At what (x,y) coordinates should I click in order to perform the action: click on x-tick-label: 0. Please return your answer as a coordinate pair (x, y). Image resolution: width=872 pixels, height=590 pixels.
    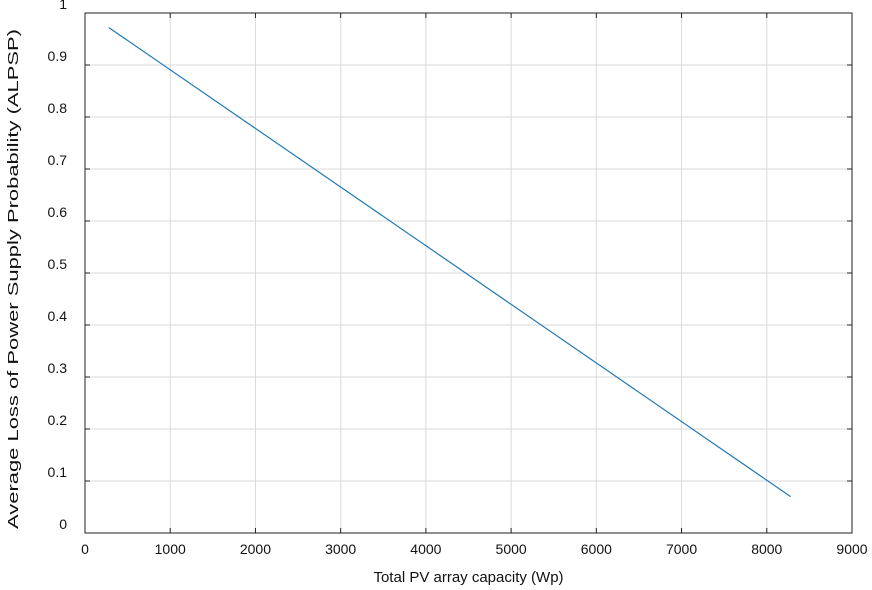
    Looking at the image, I should click on (85, 549).